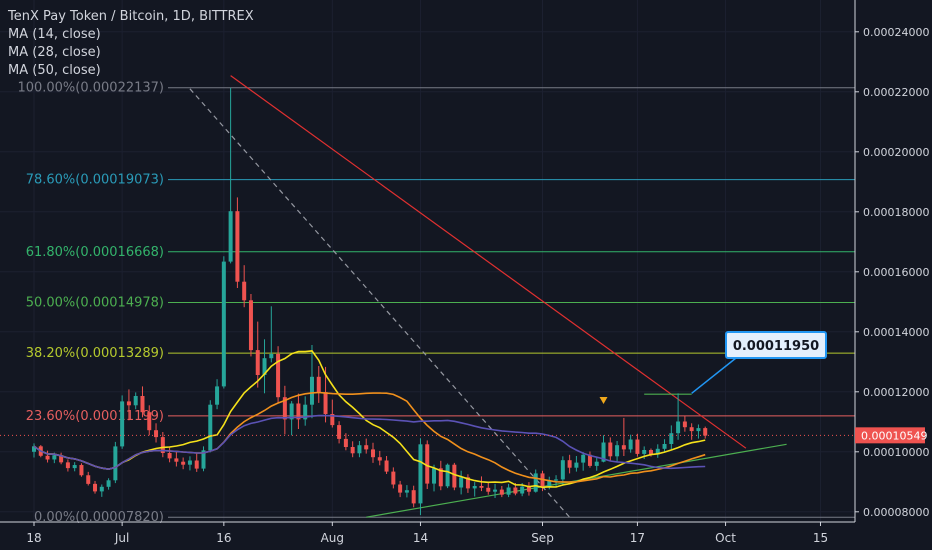 This screenshot has width=932, height=550. I want to click on ascending-support-line, so click(576, 480).